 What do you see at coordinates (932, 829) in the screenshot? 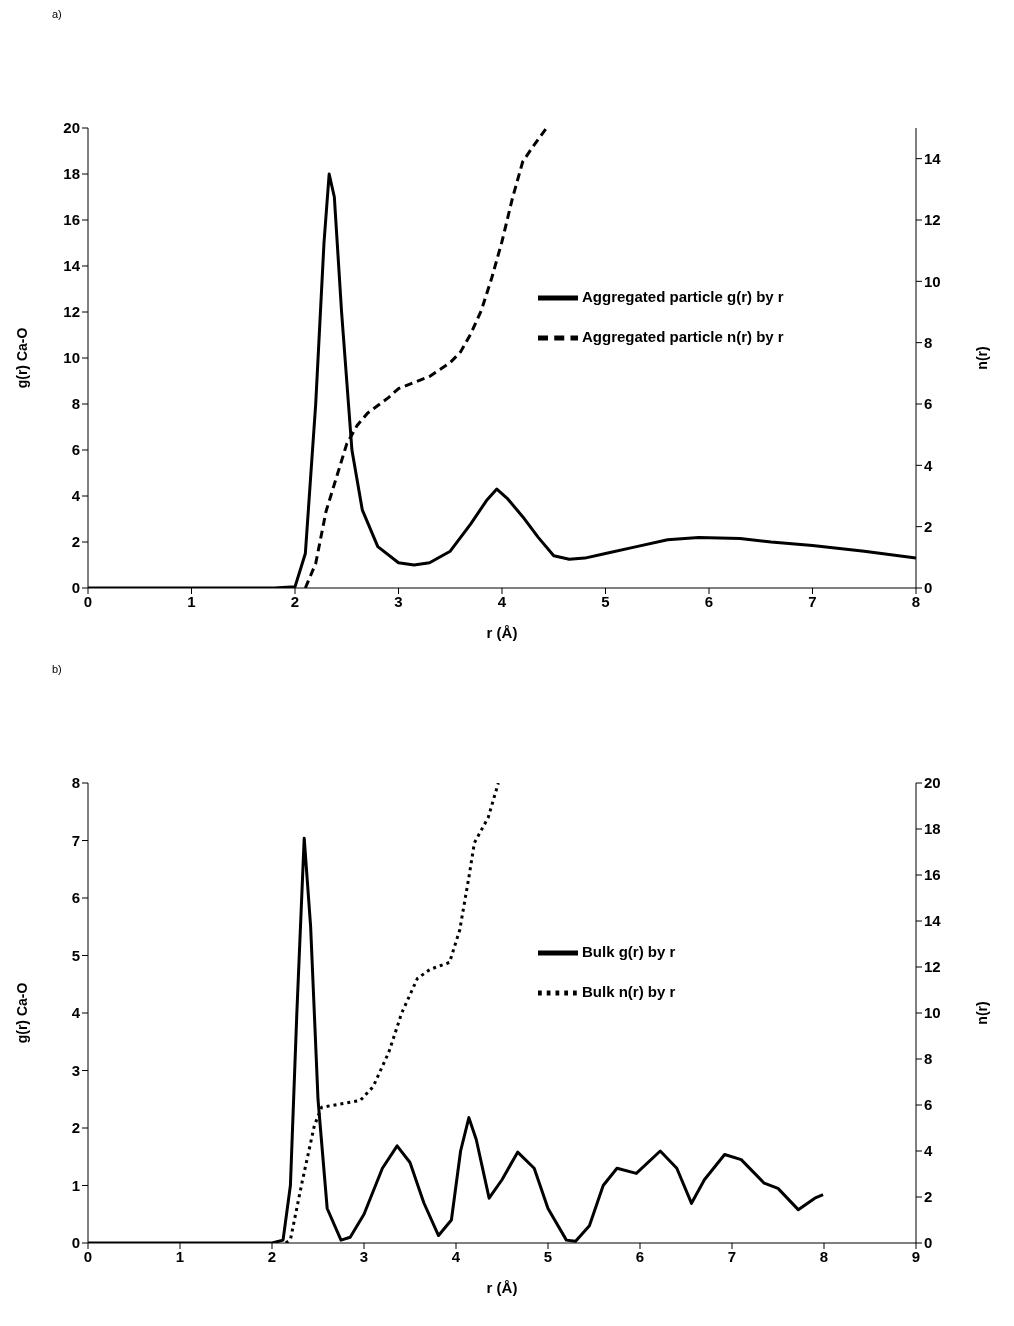
I see `y2-tick-label: 18` at bounding box center [932, 829].